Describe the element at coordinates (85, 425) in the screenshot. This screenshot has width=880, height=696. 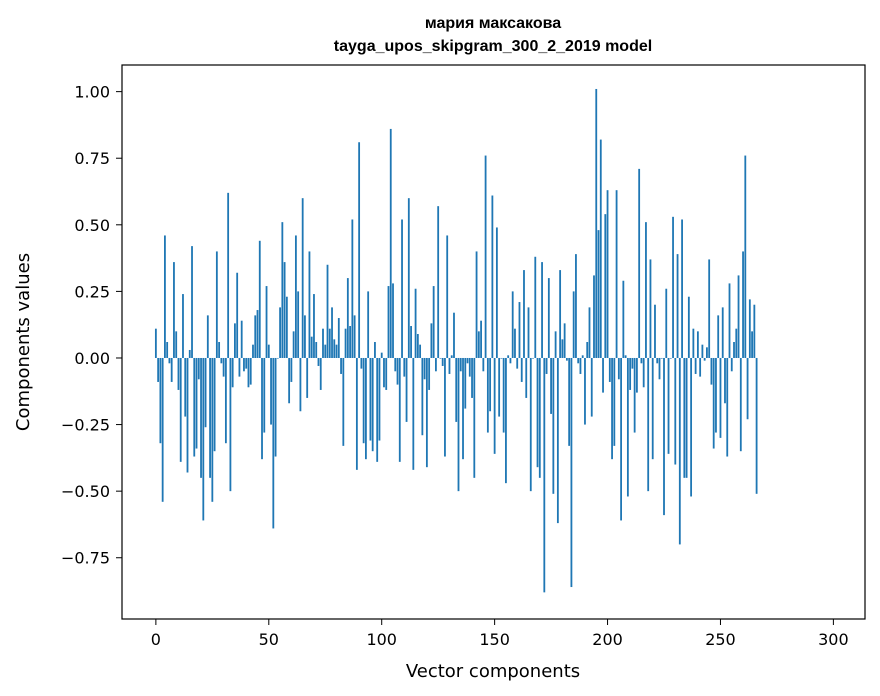
I see `y-tick-label-2: −0.25` at that location.